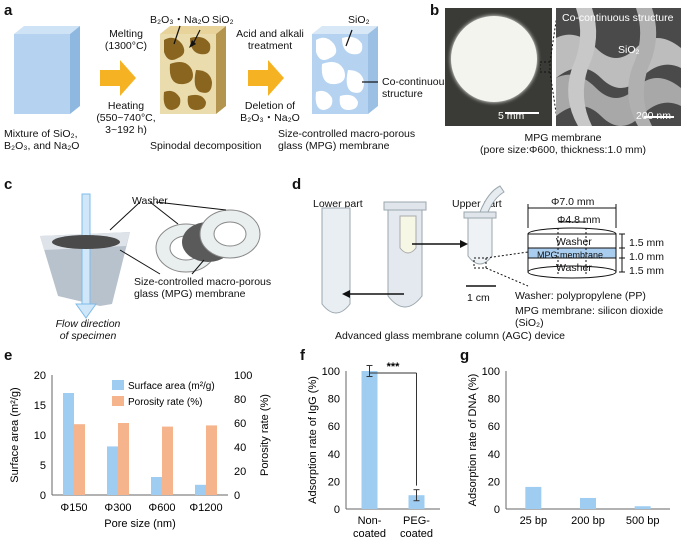 The height and width of the screenshot is (538, 685). What do you see at coordinates (435, 10) in the screenshot?
I see `panel-label-b: b` at bounding box center [435, 10].